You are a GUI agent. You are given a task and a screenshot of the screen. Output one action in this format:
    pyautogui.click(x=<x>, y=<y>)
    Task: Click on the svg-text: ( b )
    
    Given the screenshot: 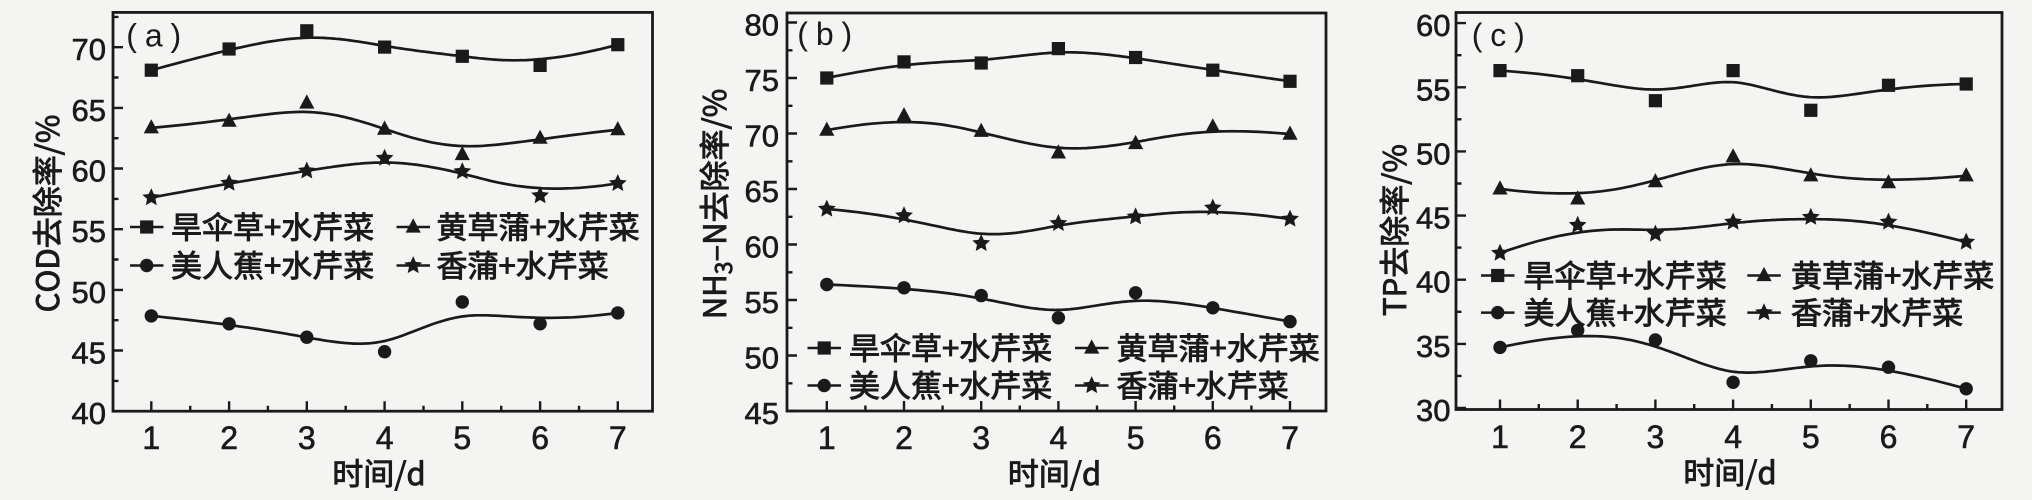 What is the action you would take?
    pyautogui.click(x=824, y=34)
    